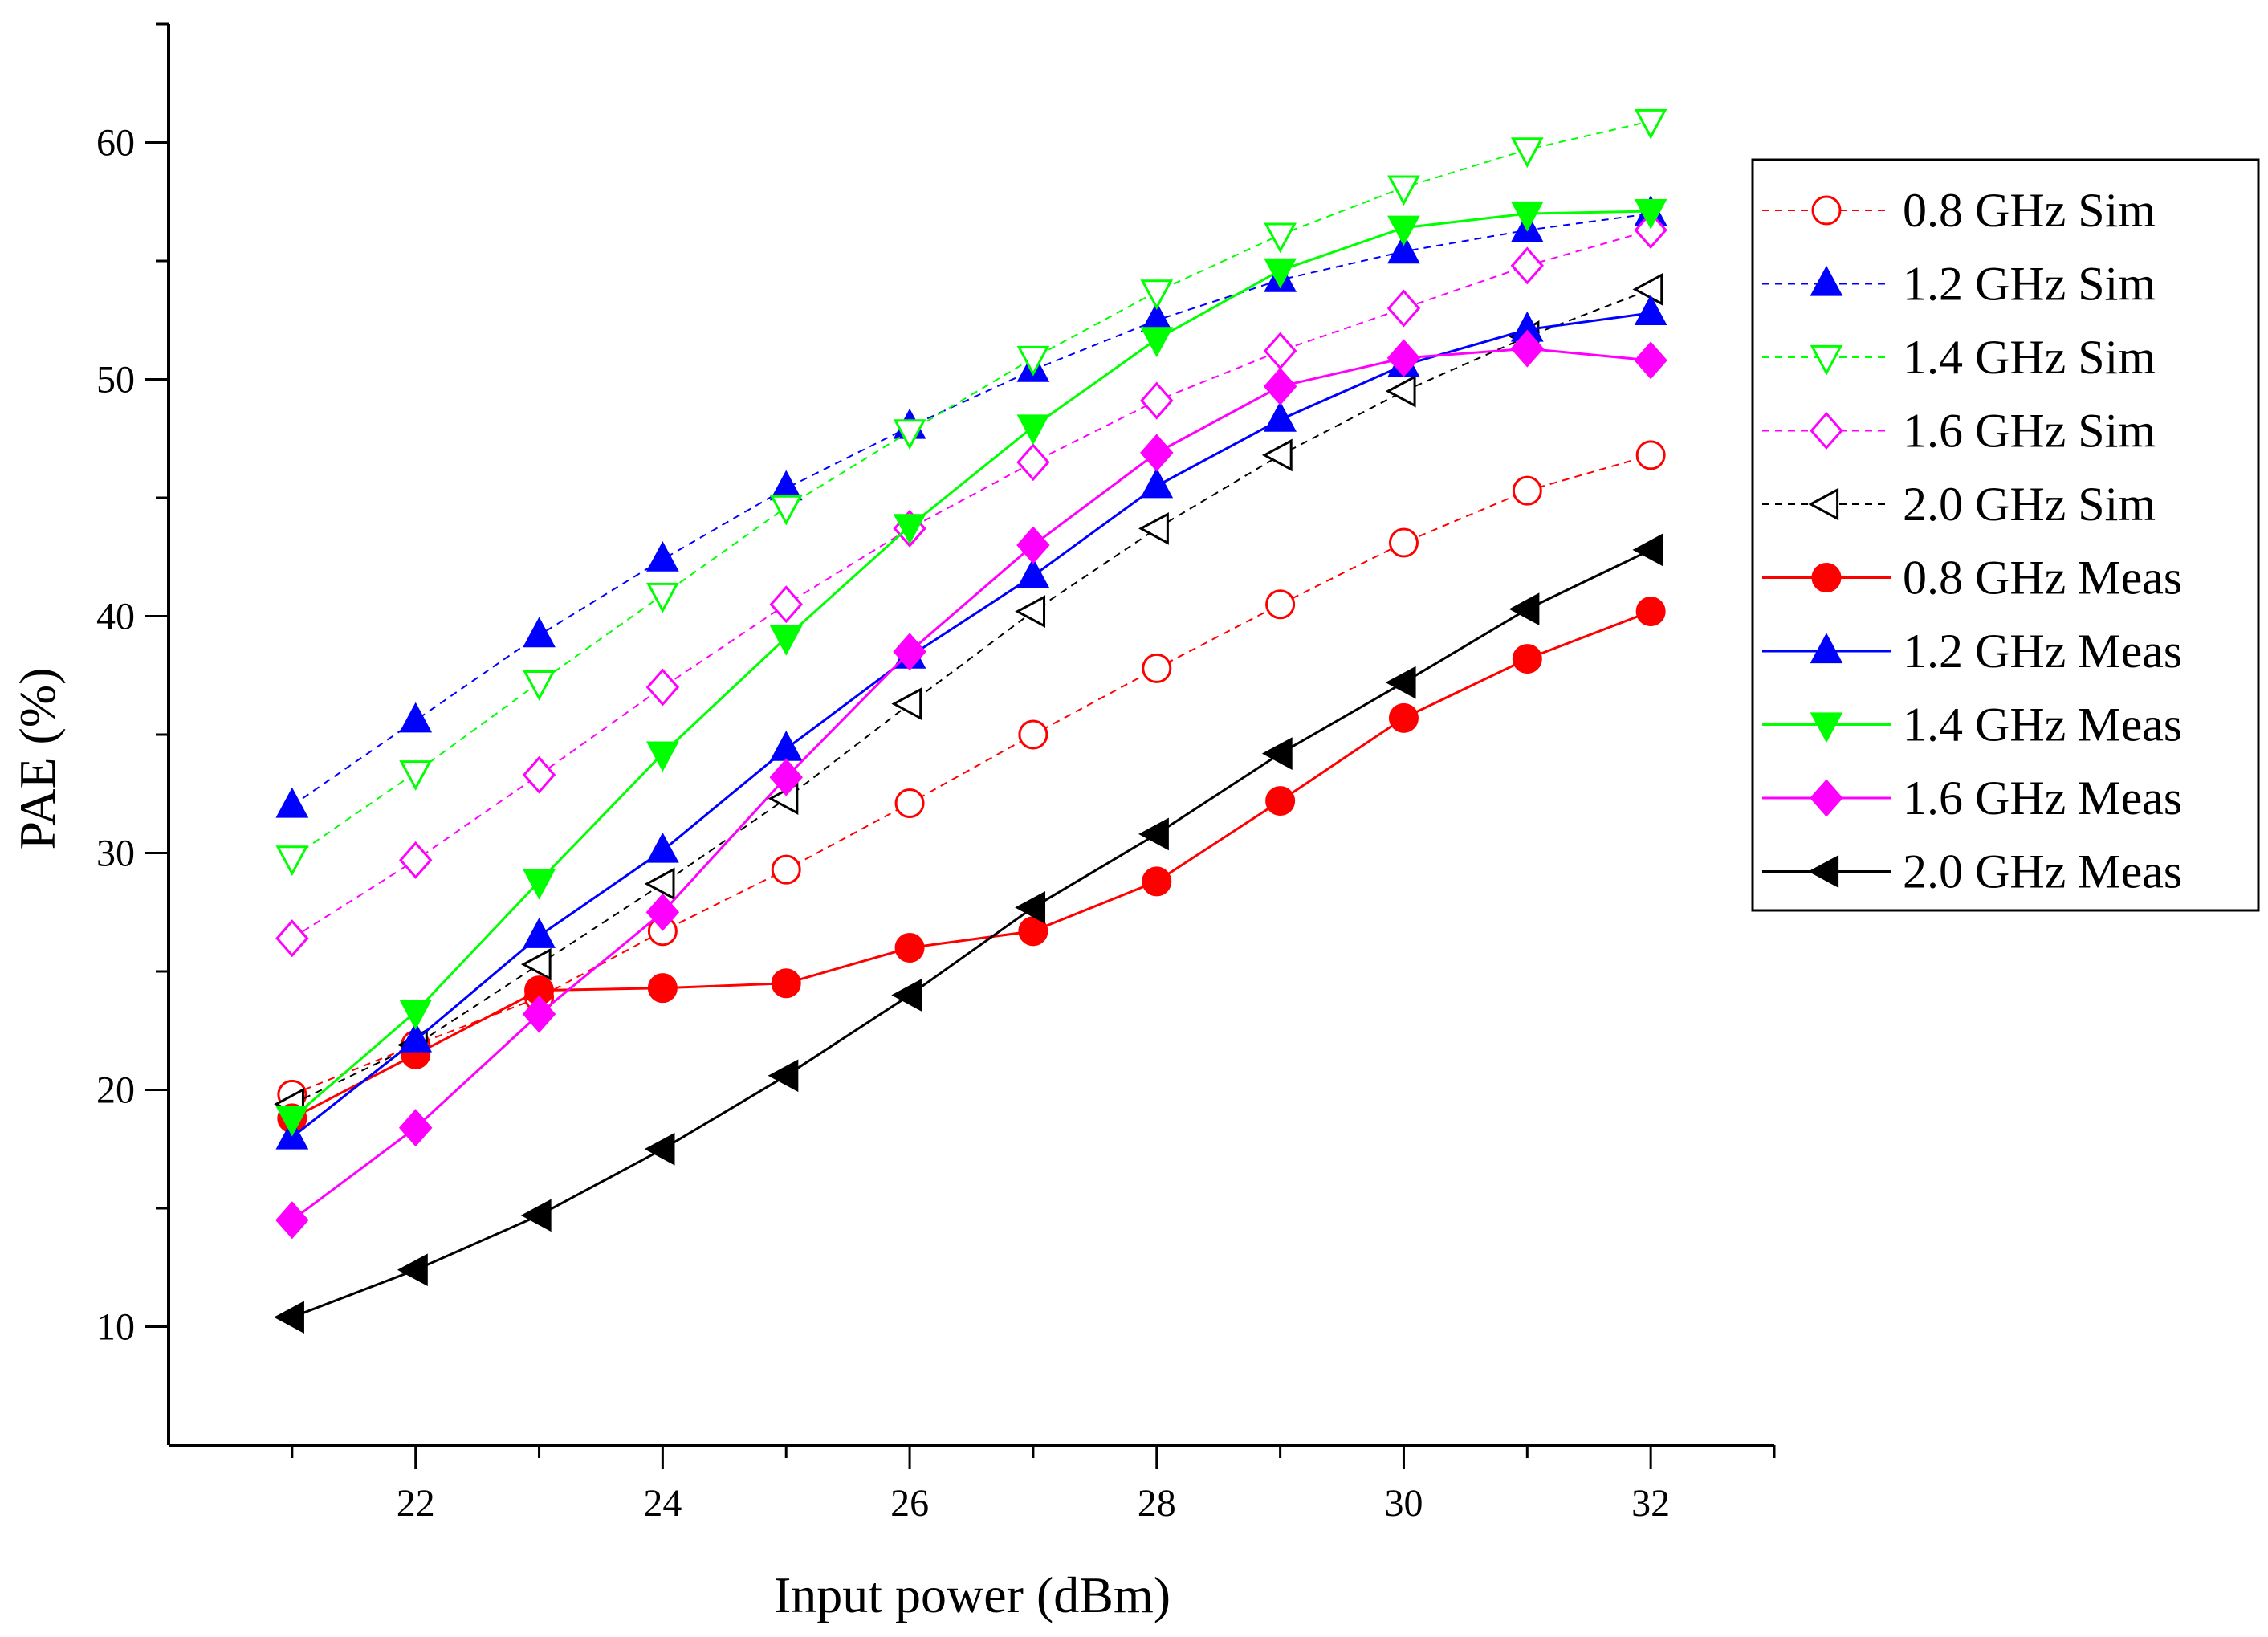 The image size is (2268, 1637). Describe the element at coordinates (2042, 579) in the screenshot. I see `legend-label: 0.8 GHz Meas` at that location.